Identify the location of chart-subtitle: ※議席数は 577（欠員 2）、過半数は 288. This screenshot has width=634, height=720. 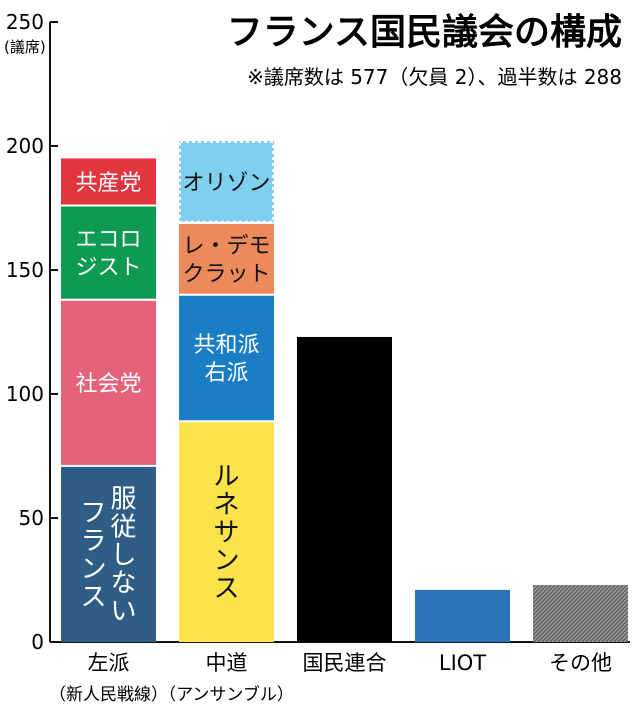
(434, 77).